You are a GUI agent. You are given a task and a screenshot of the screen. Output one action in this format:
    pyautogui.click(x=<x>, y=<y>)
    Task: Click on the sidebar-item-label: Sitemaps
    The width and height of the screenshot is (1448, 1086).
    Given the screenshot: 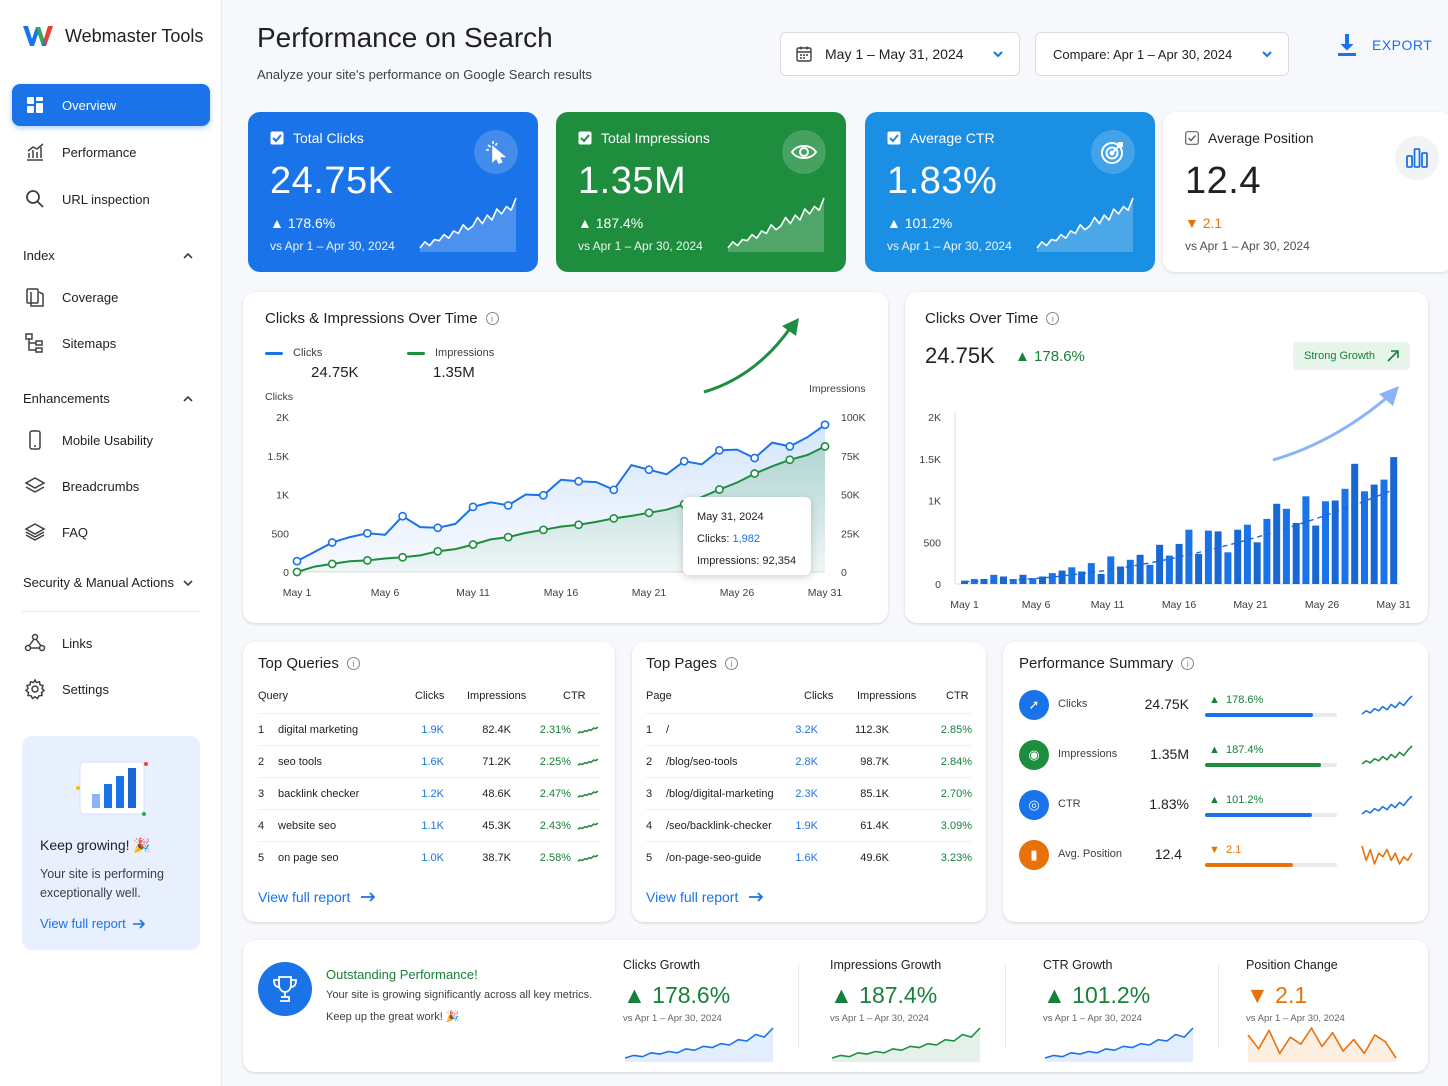 What is the action you would take?
    pyautogui.click(x=89, y=343)
    